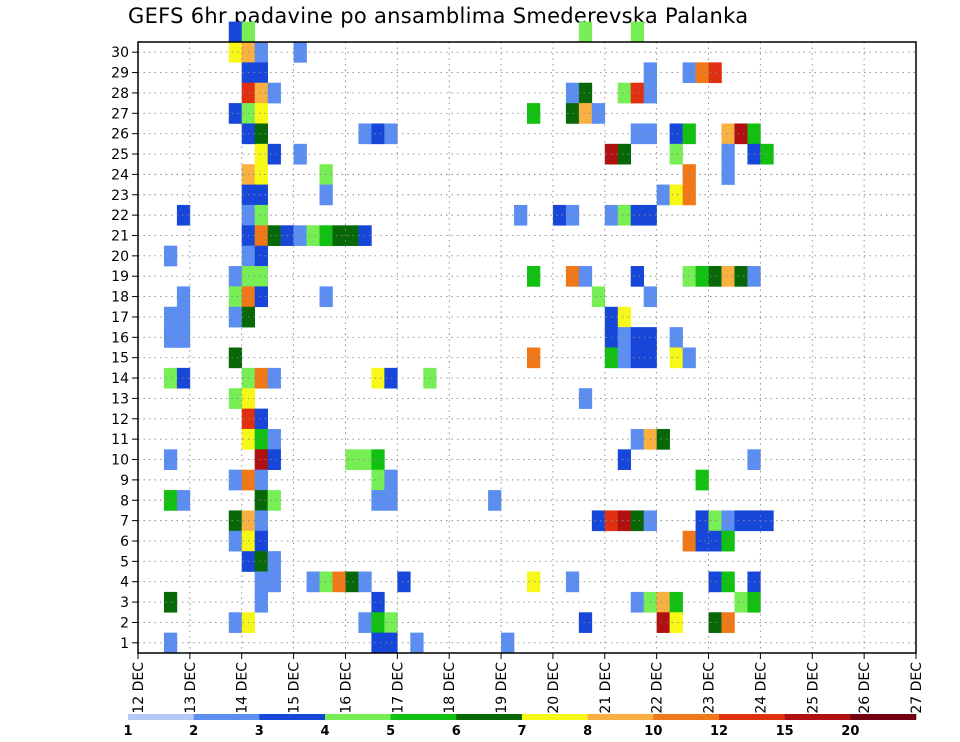  I want to click on y-tick-label: 7, so click(124, 522).